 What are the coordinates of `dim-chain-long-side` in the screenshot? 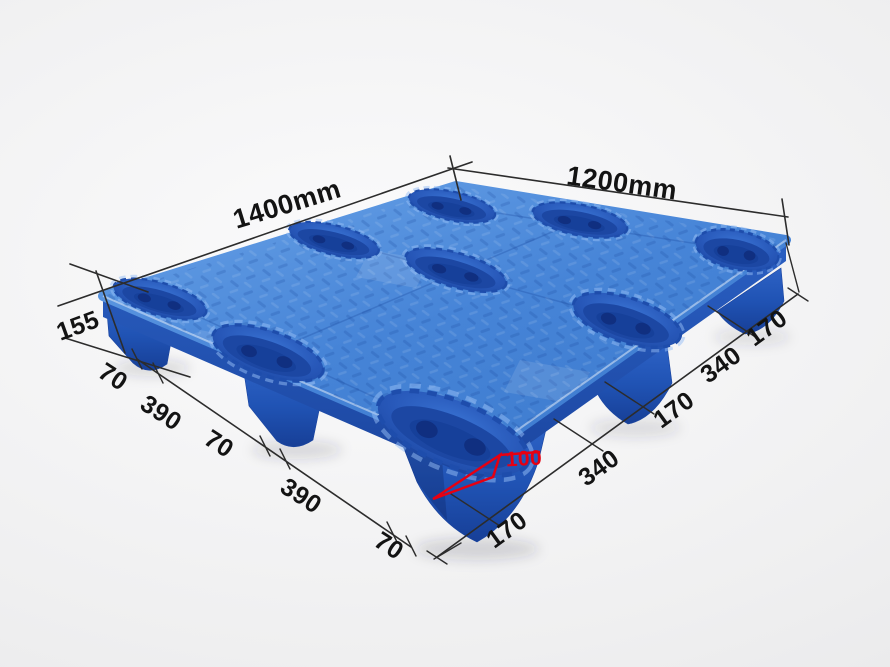 It's located at (274, 453).